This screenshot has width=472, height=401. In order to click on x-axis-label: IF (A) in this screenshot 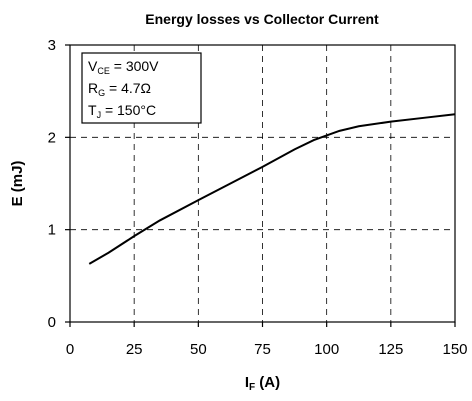, I will do `click(262, 383)`.